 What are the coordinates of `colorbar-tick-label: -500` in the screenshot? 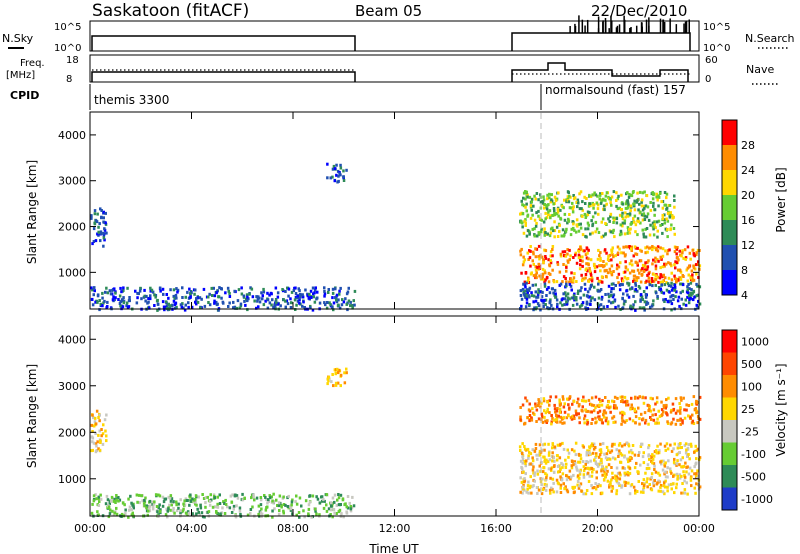 It's located at (753, 476).